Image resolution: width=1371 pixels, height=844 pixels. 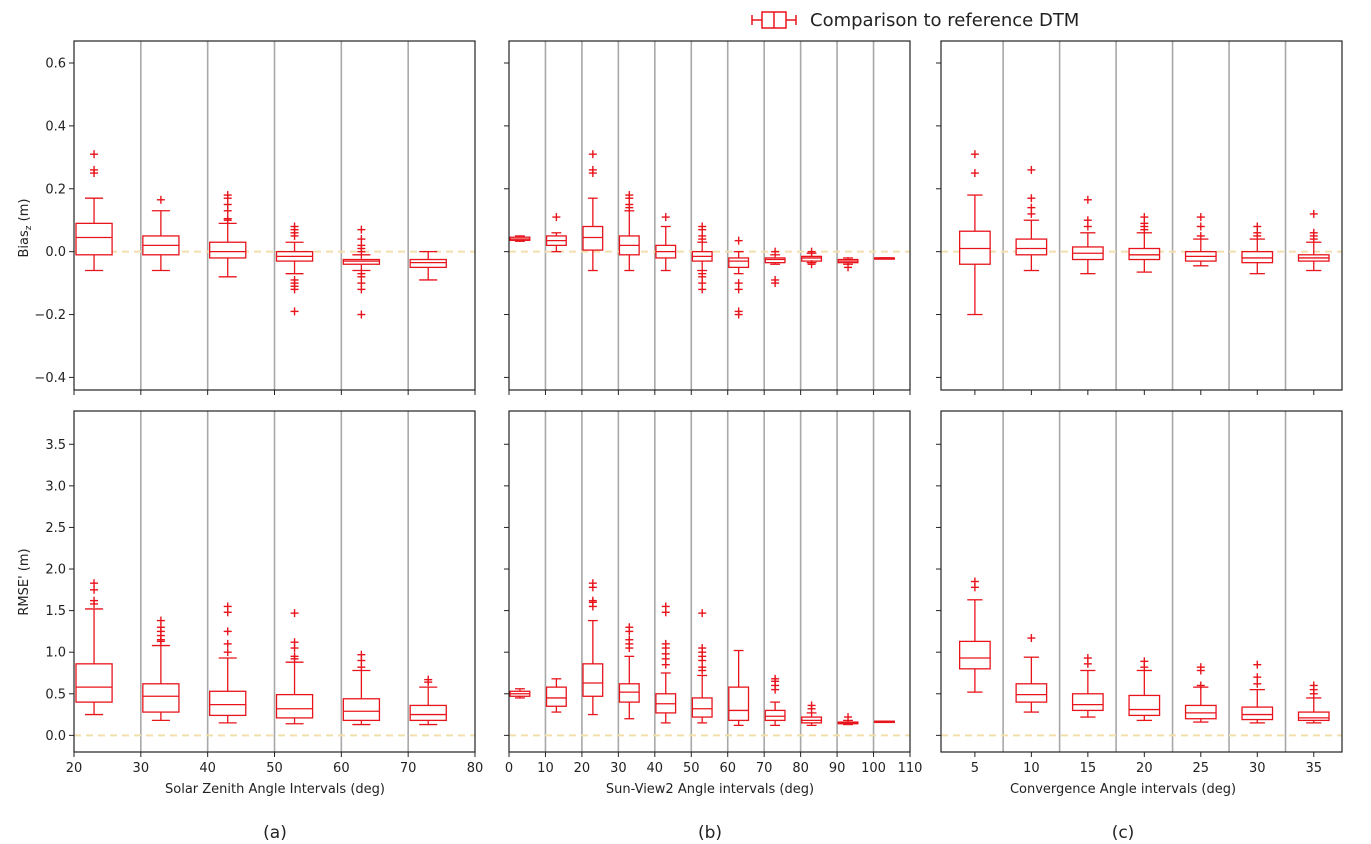 I want to click on y-tick-label: 1.5, so click(x=55, y=611).